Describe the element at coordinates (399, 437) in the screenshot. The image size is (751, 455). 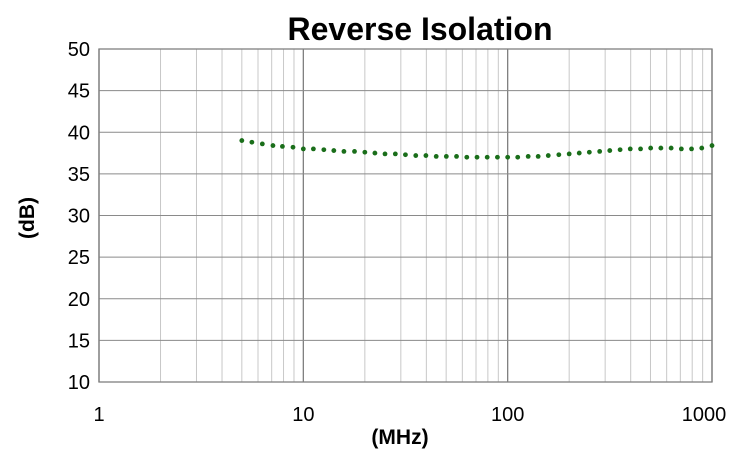
I see `x-axis-label: (MHz)` at that location.